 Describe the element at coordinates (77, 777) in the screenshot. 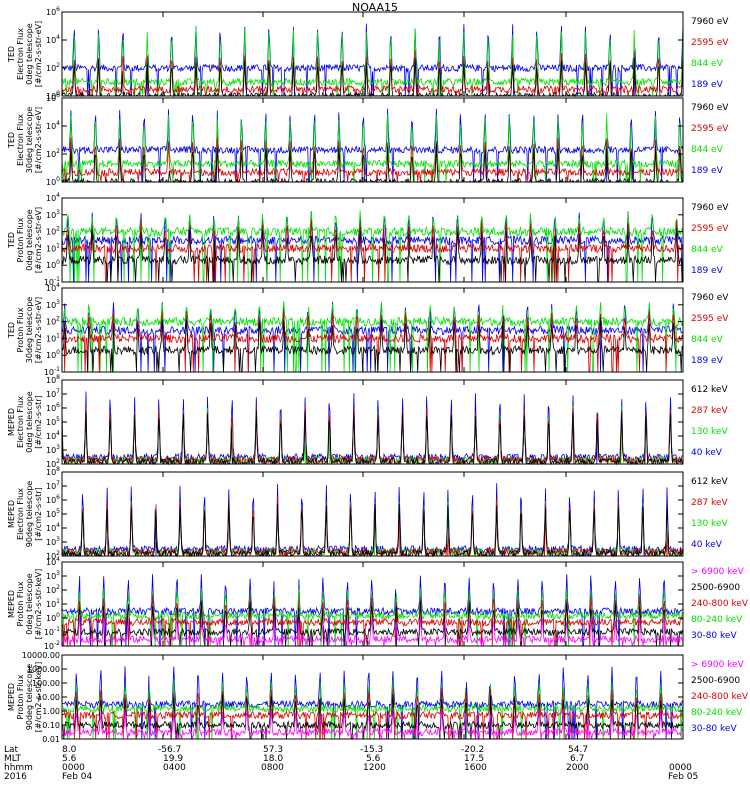

I see `xtick-date-0: Feb 04` at that location.